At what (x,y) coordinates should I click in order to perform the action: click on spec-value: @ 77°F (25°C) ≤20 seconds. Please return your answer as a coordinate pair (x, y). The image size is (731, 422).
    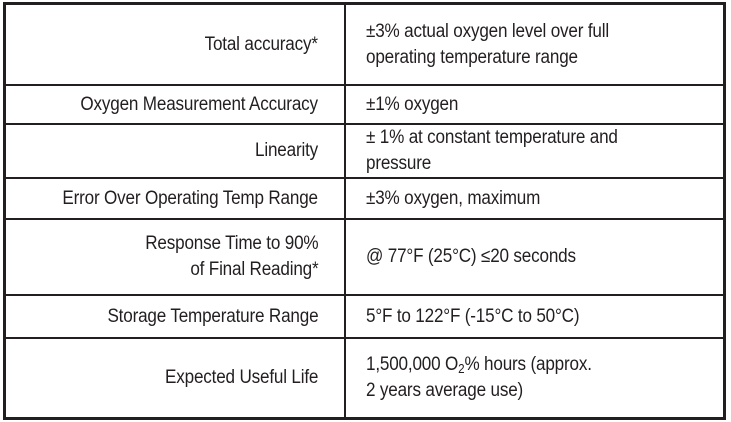
    Looking at the image, I should click on (471, 256).